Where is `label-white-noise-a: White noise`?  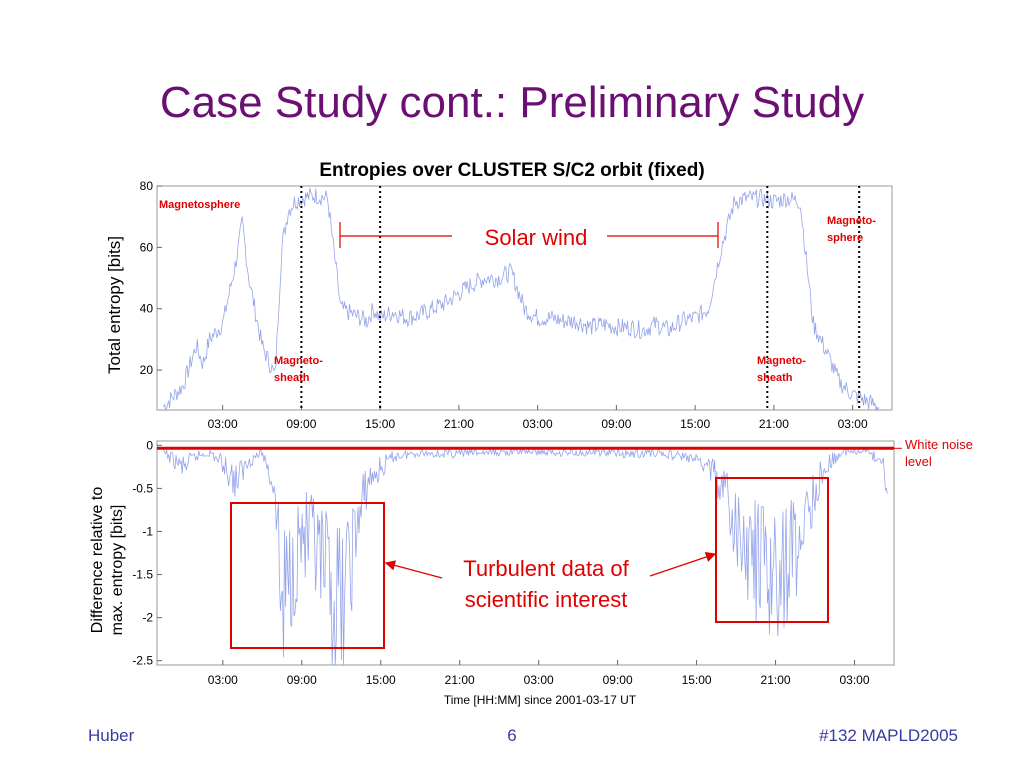 label-white-noise-a: White noise is located at coordinates (939, 444).